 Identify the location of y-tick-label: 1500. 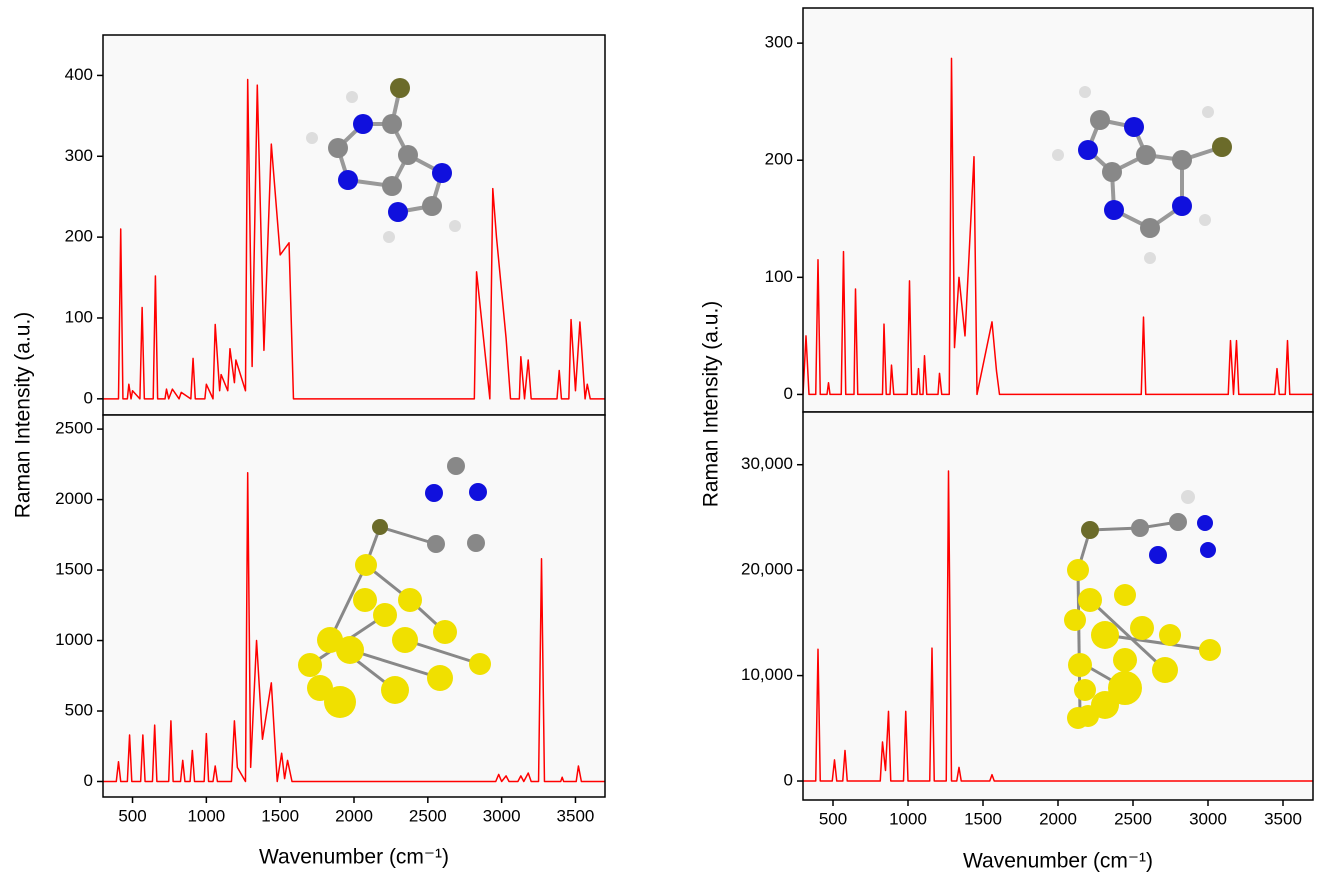
(74, 569).